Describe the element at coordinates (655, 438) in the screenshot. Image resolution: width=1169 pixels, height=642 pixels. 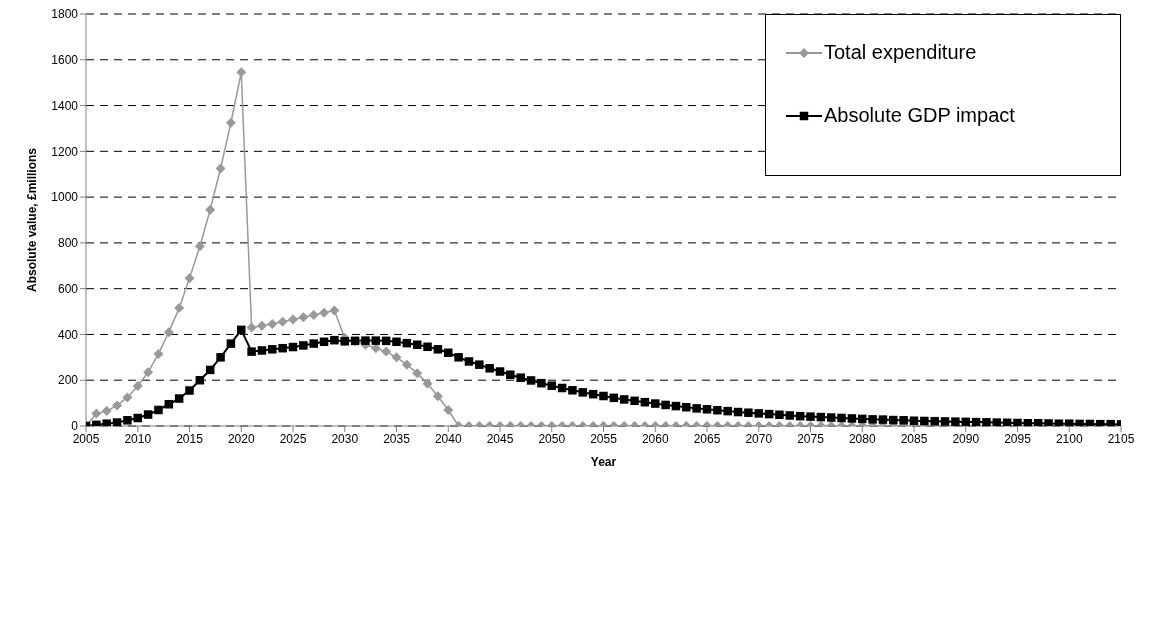
I see `x-tick-label: 2060` at that location.